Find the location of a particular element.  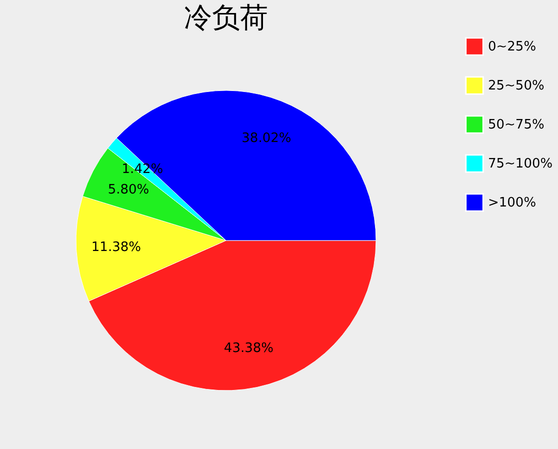

data-label: 11.38% is located at coordinates (116, 247).